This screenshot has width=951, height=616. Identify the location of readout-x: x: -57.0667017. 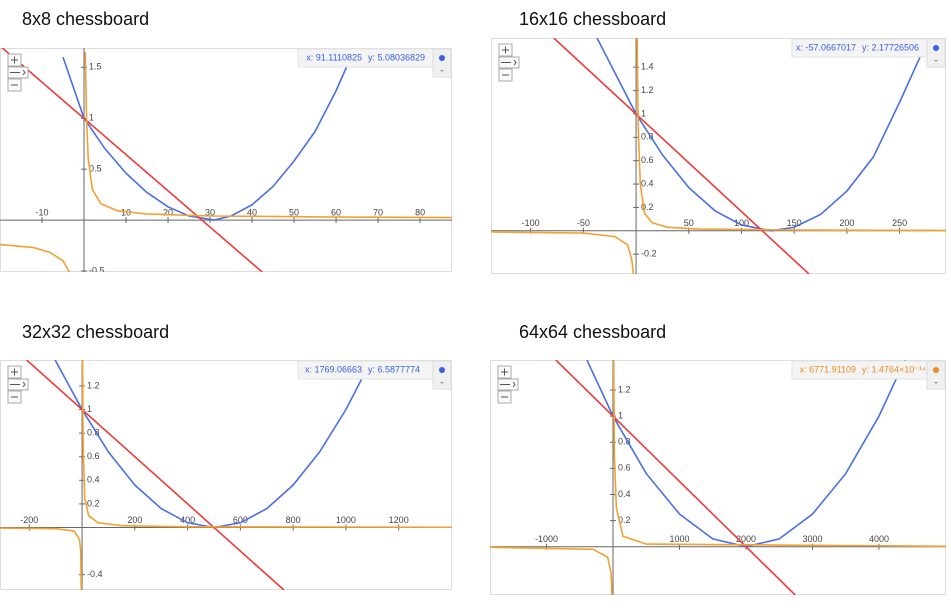
(826, 47).